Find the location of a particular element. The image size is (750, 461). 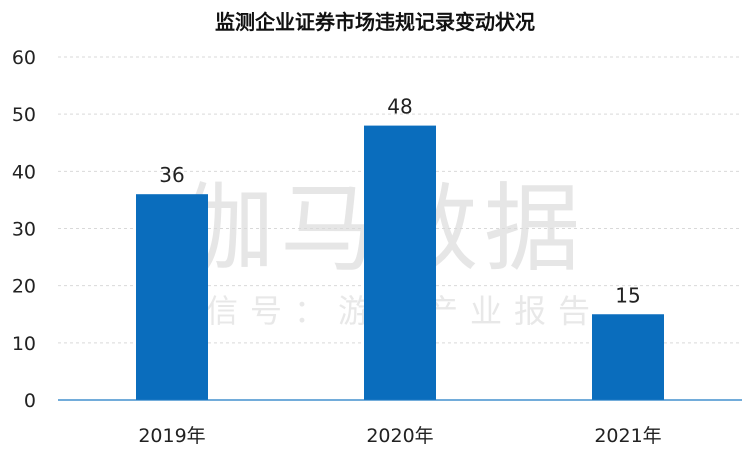

bar-2021 is located at coordinates (628, 357).